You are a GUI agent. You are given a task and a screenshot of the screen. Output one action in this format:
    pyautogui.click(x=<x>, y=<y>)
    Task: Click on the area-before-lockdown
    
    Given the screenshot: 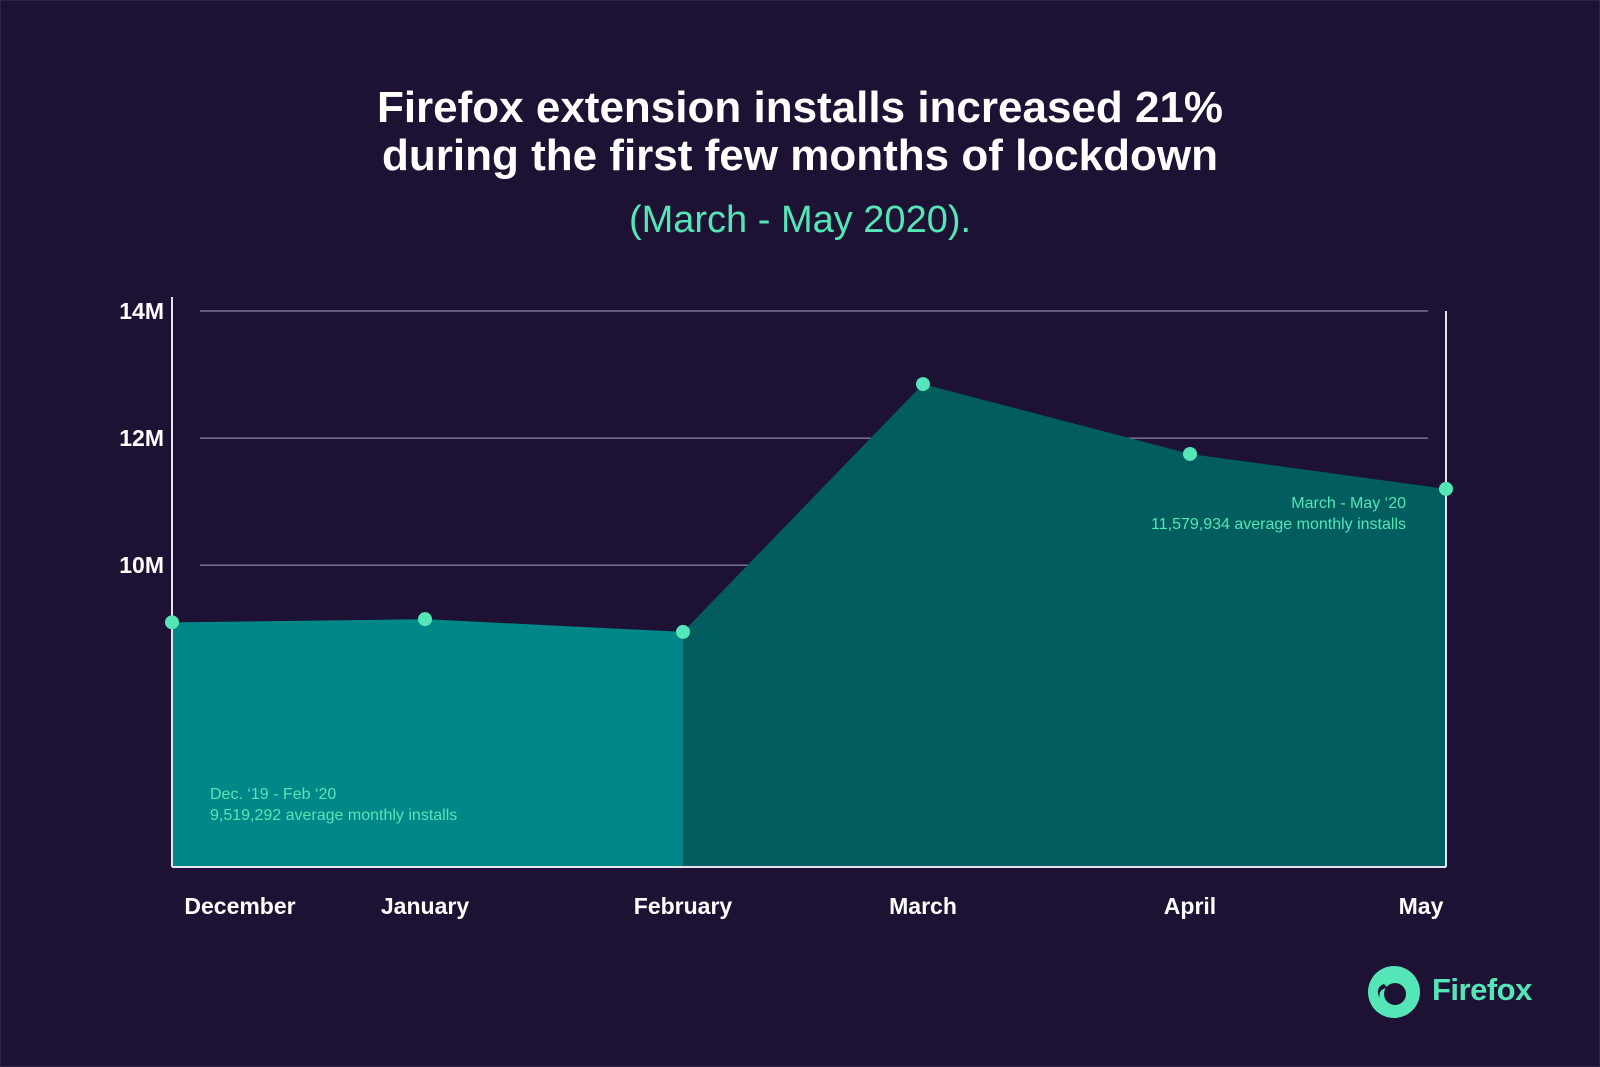 What is the action you would take?
    pyautogui.click(x=427, y=743)
    